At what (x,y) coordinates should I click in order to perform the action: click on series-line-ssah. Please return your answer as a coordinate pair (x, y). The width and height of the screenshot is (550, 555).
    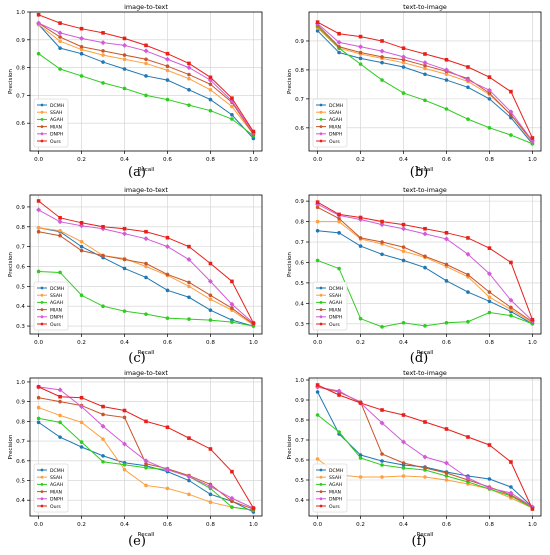
    Looking at the image, I should click on (425, 272).